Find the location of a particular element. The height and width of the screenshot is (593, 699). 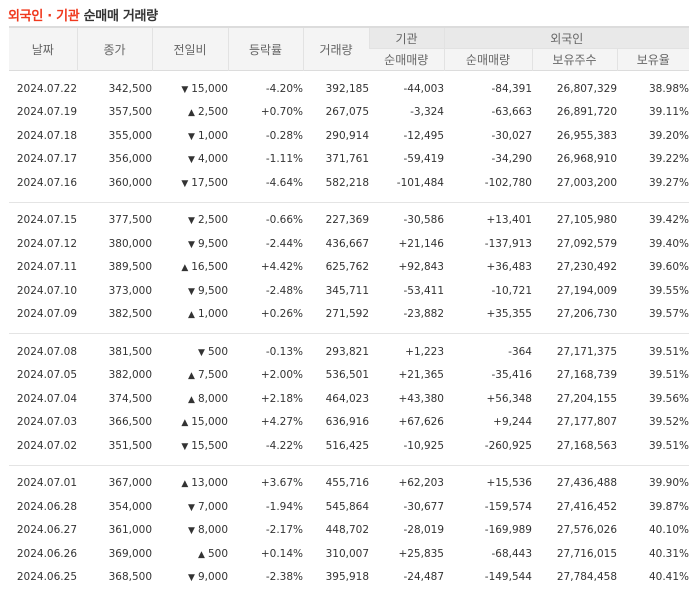

close-price-cell: 351,500 is located at coordinates (130, 445).